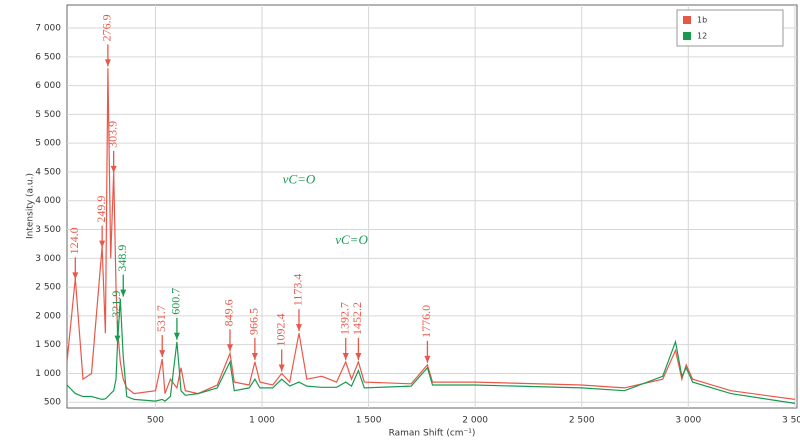  What do you see at coordinates (48, 374) in the screenshot?
I see `y-tick-label: 1 000` at bounding box center [48, 374].